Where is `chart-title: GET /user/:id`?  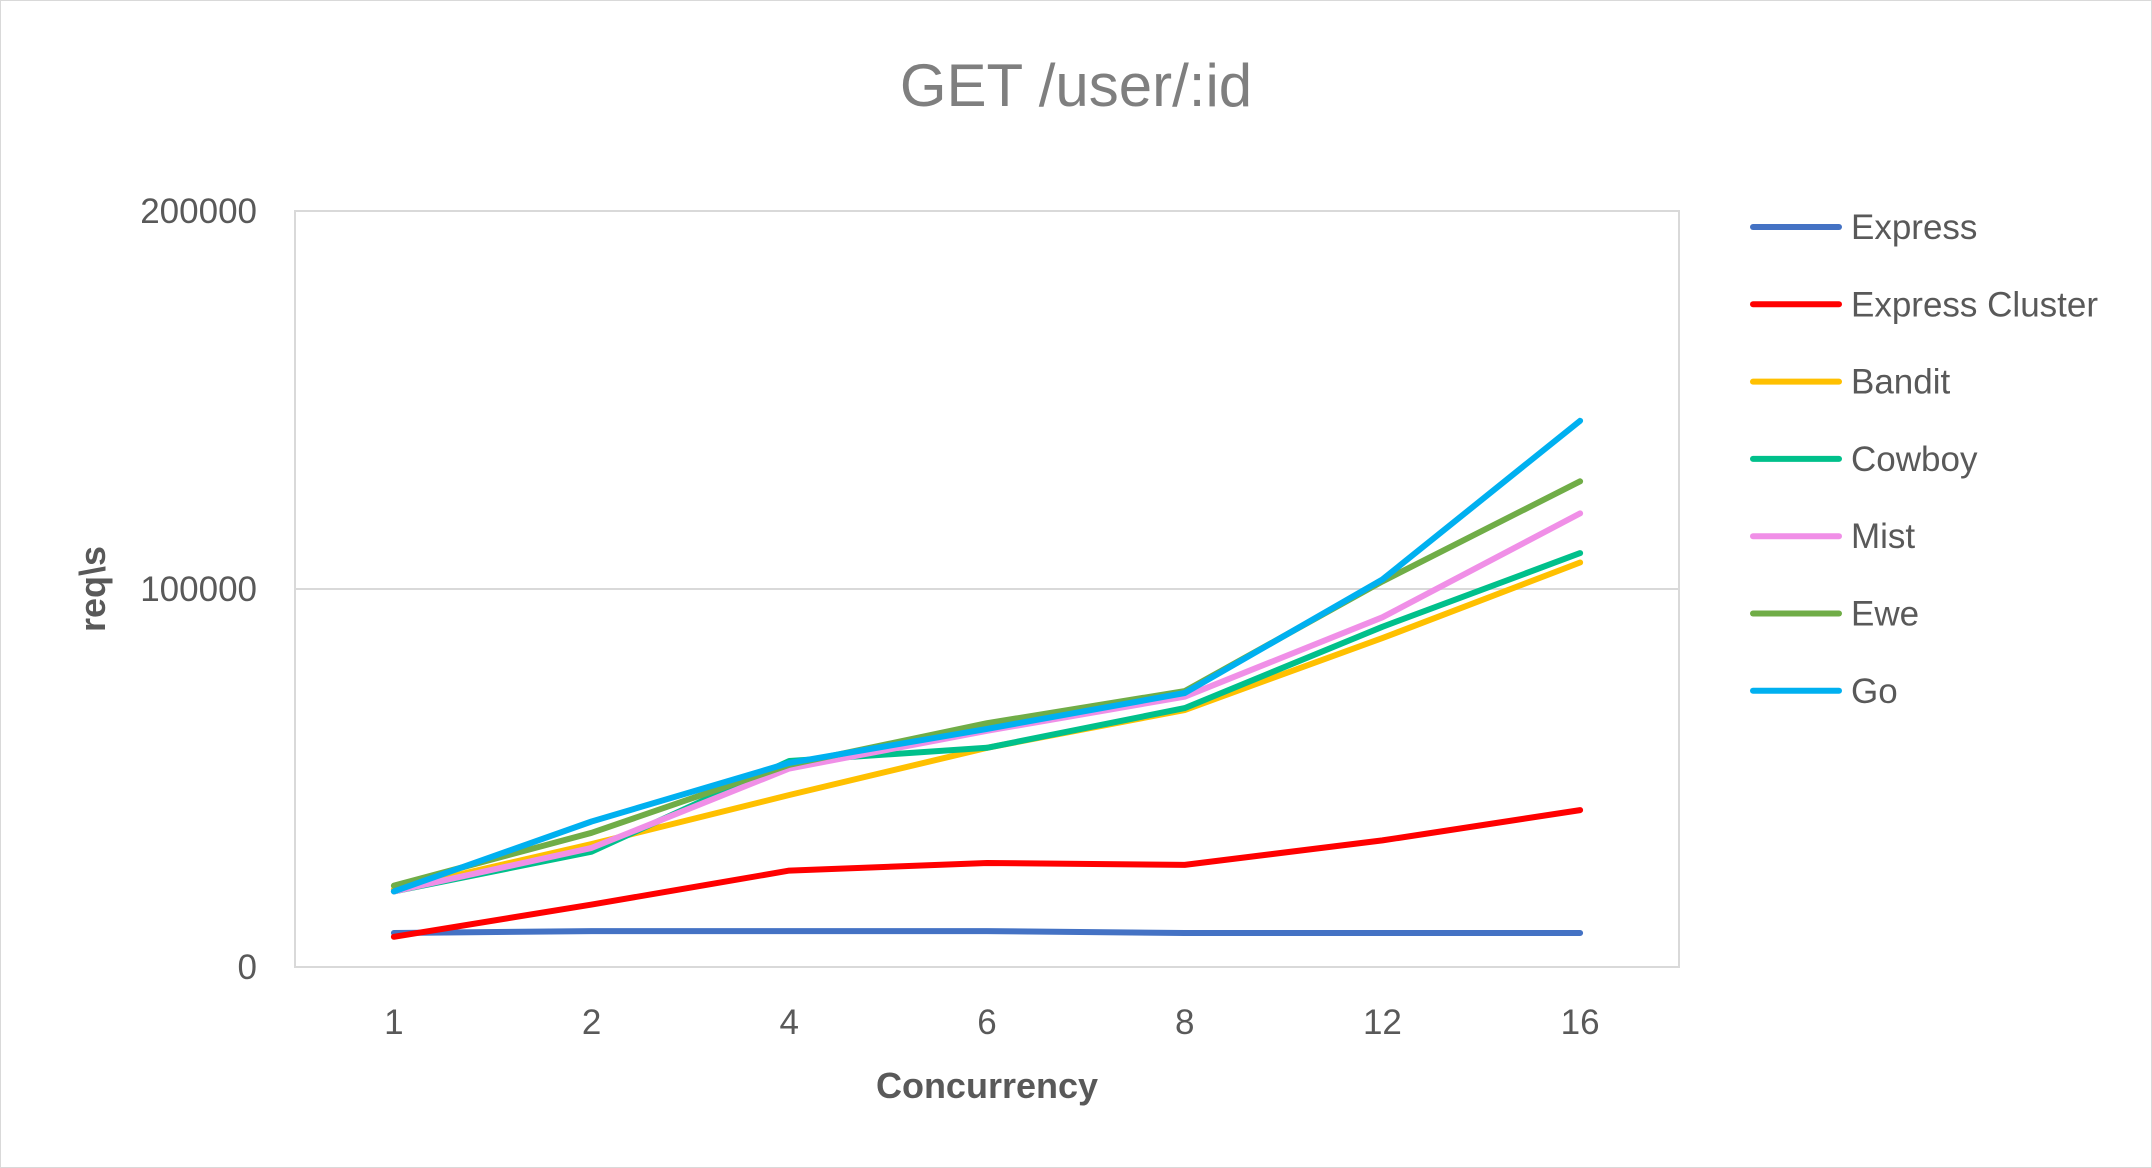
chart-title: GET /user/:id is located at coordinates (1076, 85).